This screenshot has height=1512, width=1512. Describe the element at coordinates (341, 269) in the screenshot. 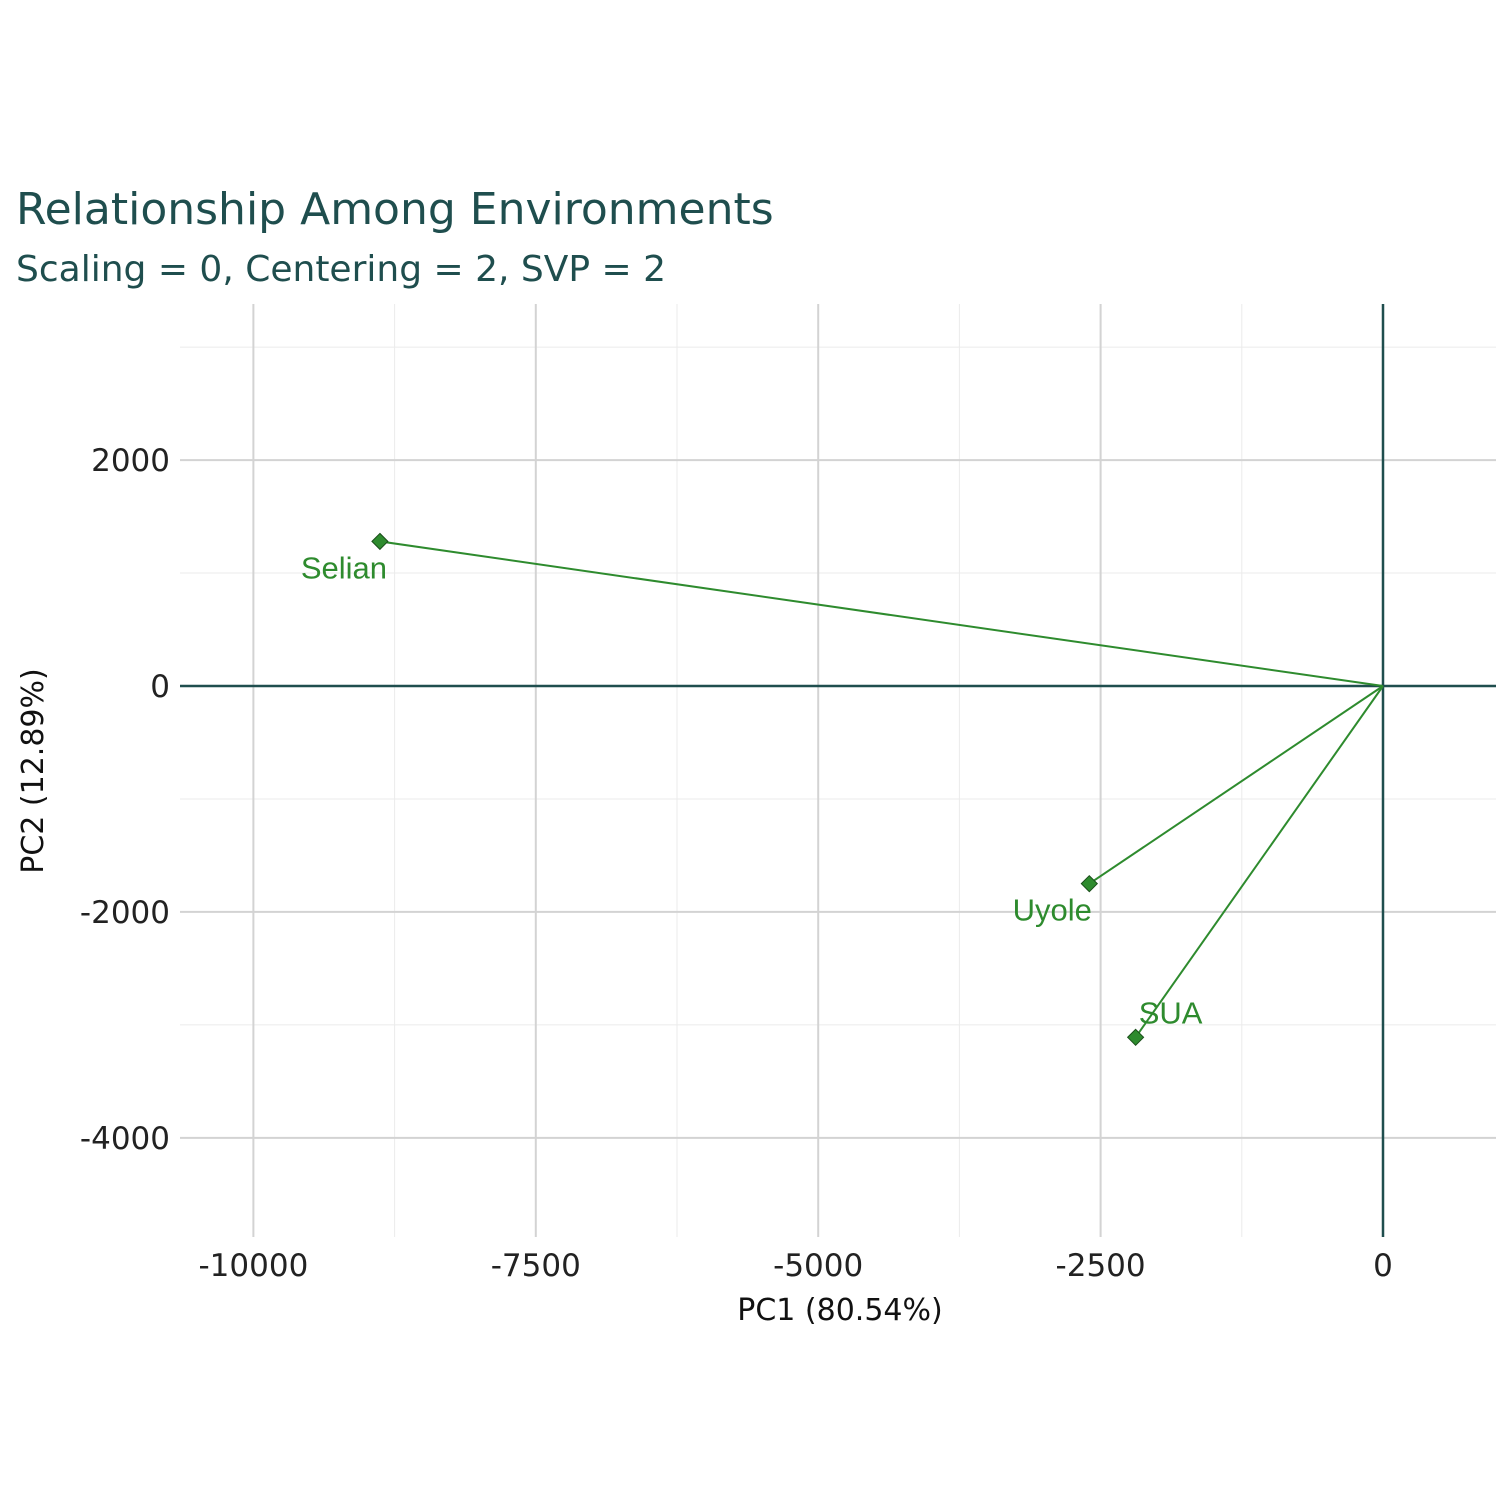

I see `chart-subtitle: Scaling = 0, Centering = 2, SVP = 2` at that location.